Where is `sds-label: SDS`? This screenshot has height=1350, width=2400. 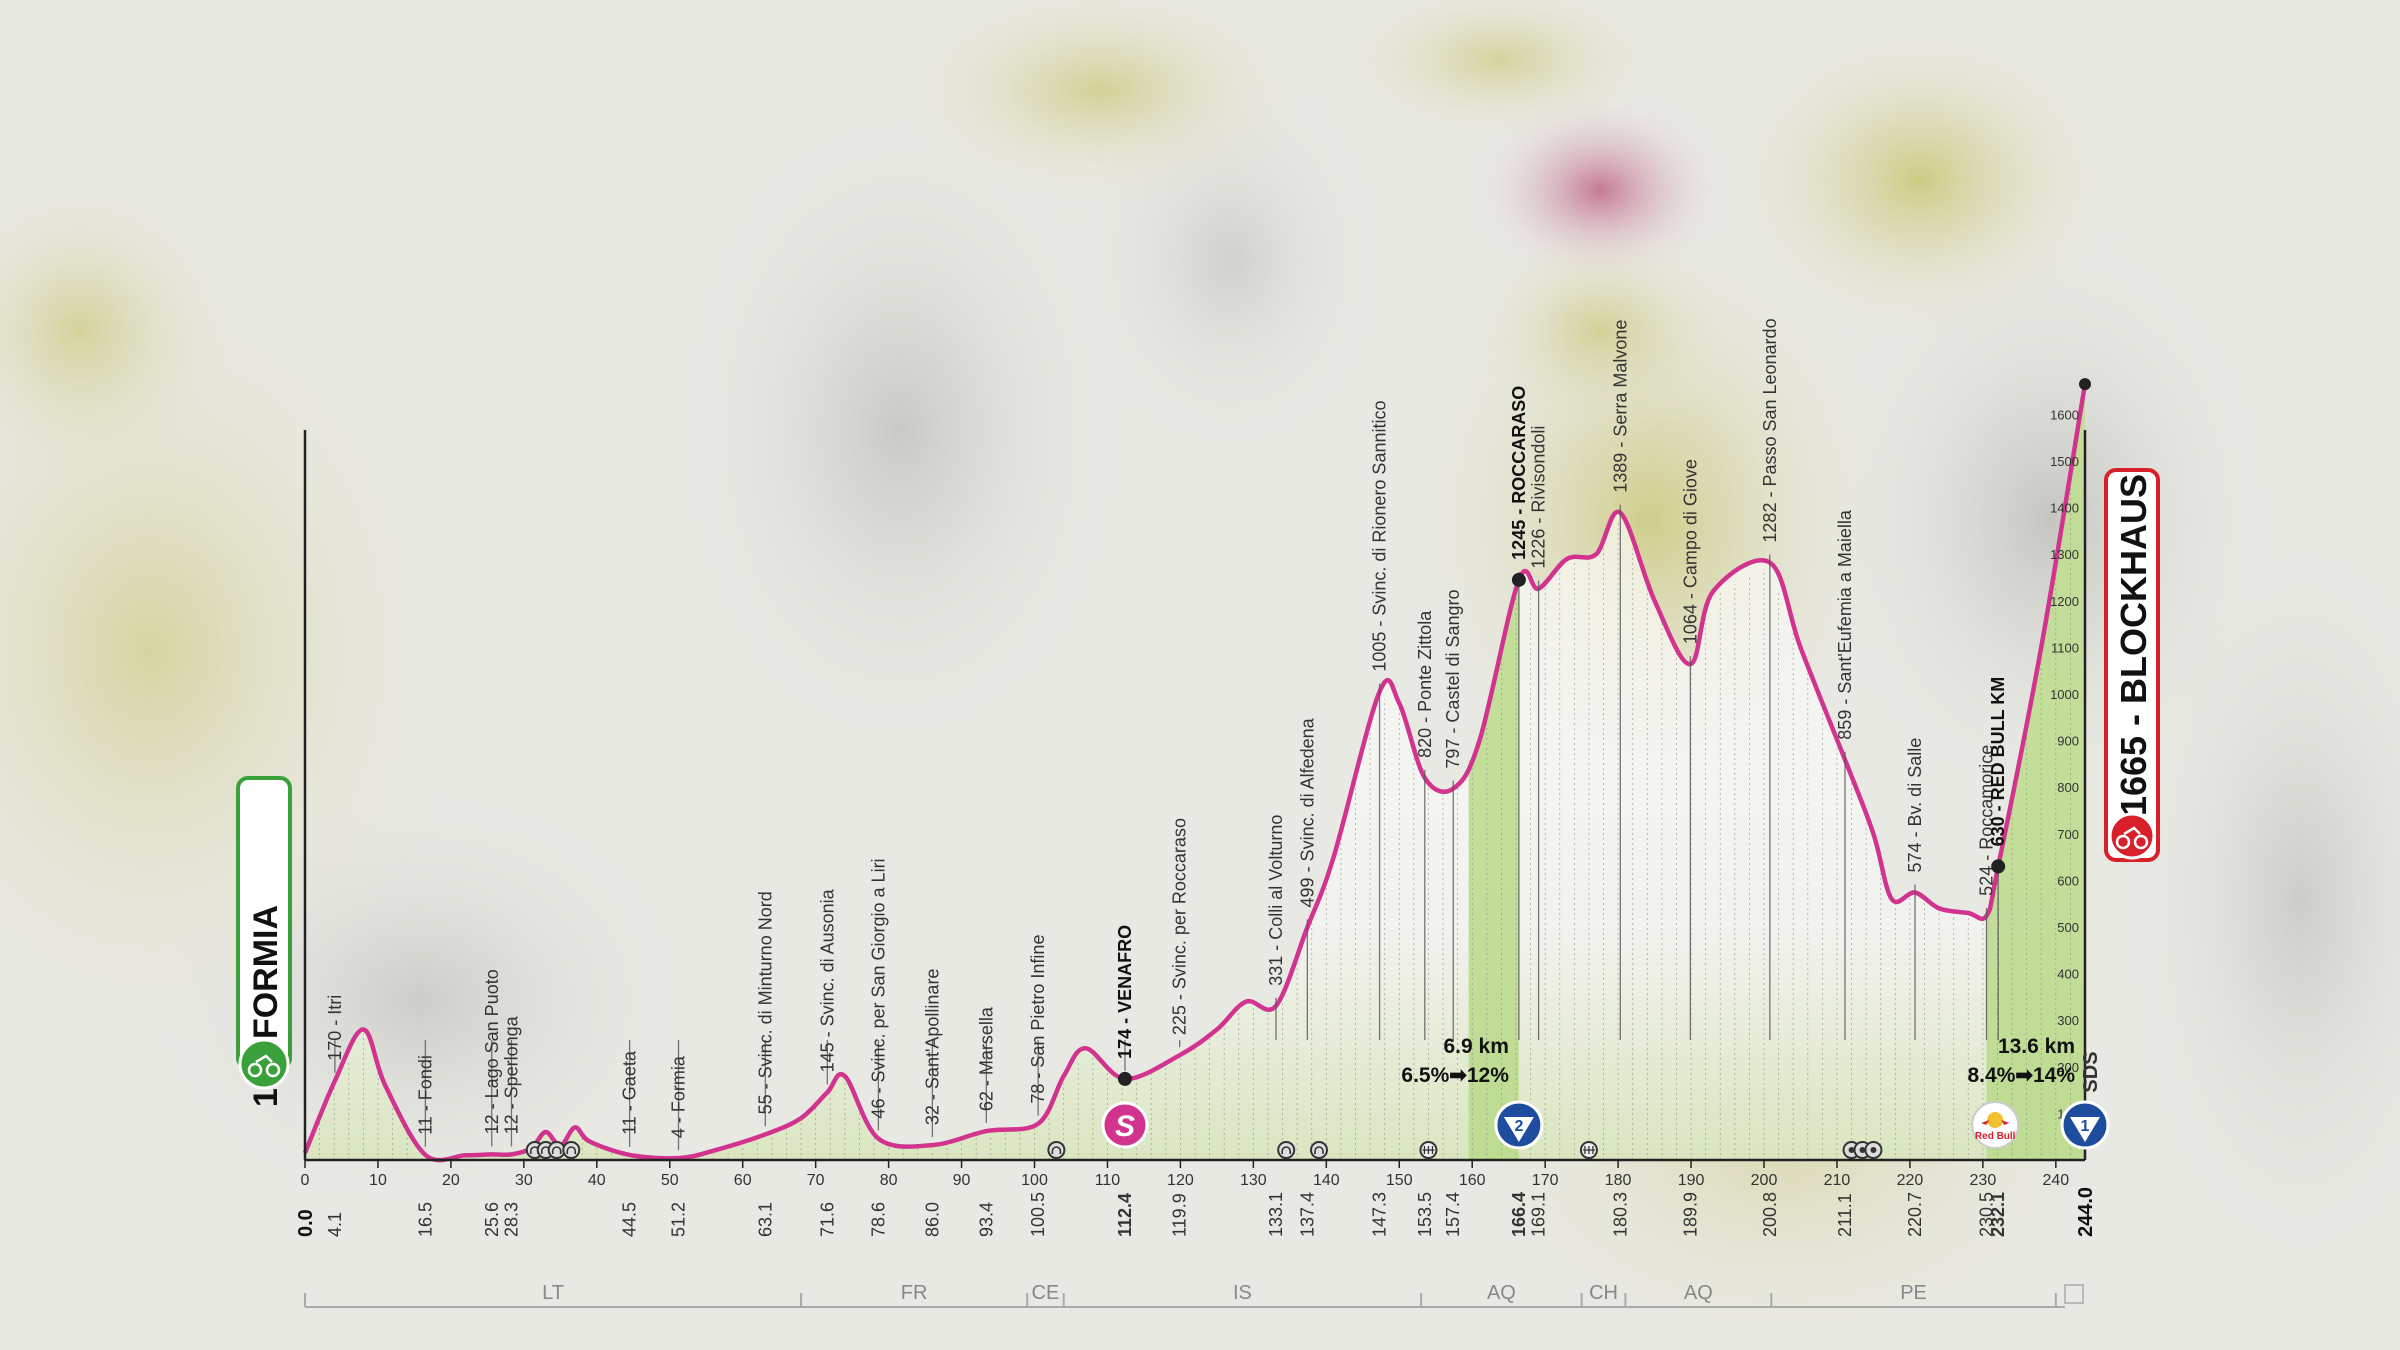 sds-label: SDS is located at coordinates (2091, 1071).